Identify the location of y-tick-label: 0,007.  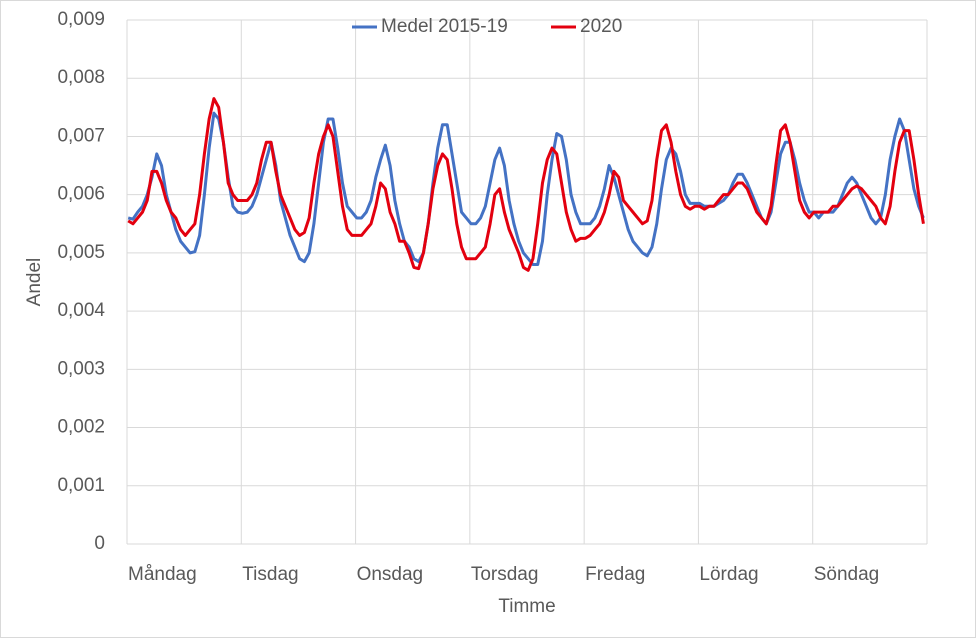
(81, 135).